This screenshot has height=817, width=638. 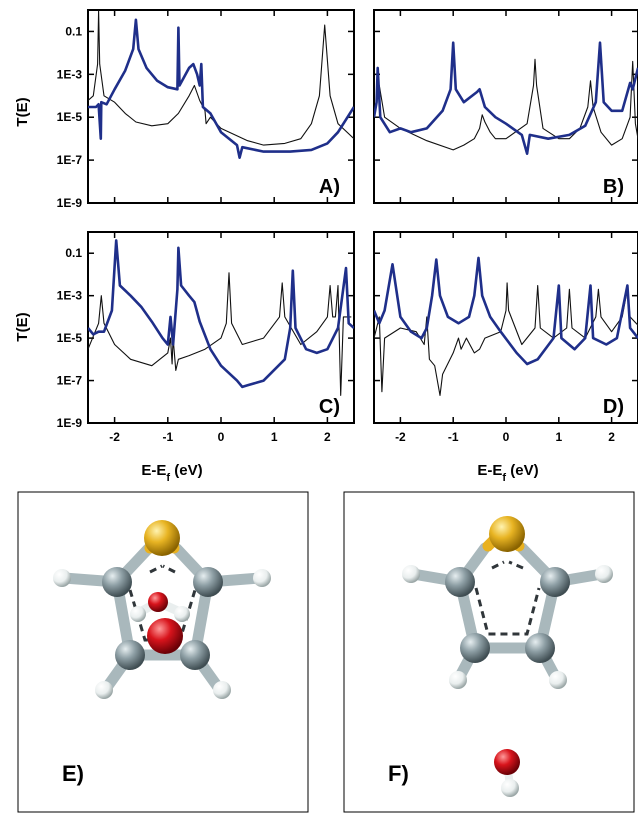 What do you see at coordinates (22, 326) in the screenshot?
I see `y-axis-title-bottom: T(E)` at bounding box center [22, 326].